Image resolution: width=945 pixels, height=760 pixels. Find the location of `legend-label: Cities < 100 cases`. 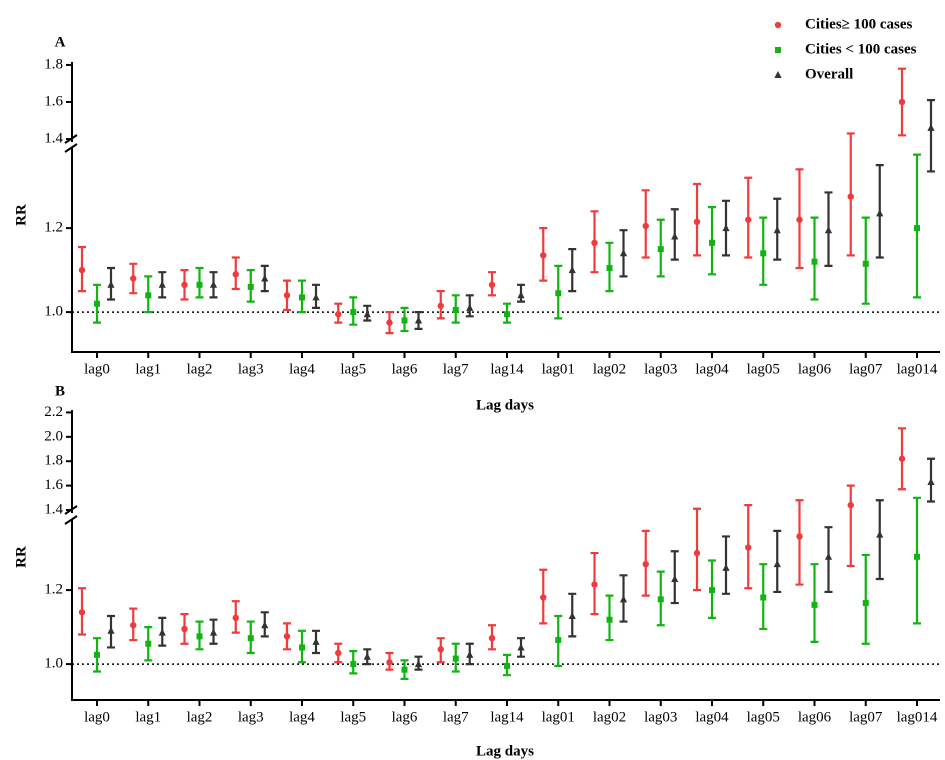

legend-label: Cities < 100 cases is located at coordinates (861, 49).